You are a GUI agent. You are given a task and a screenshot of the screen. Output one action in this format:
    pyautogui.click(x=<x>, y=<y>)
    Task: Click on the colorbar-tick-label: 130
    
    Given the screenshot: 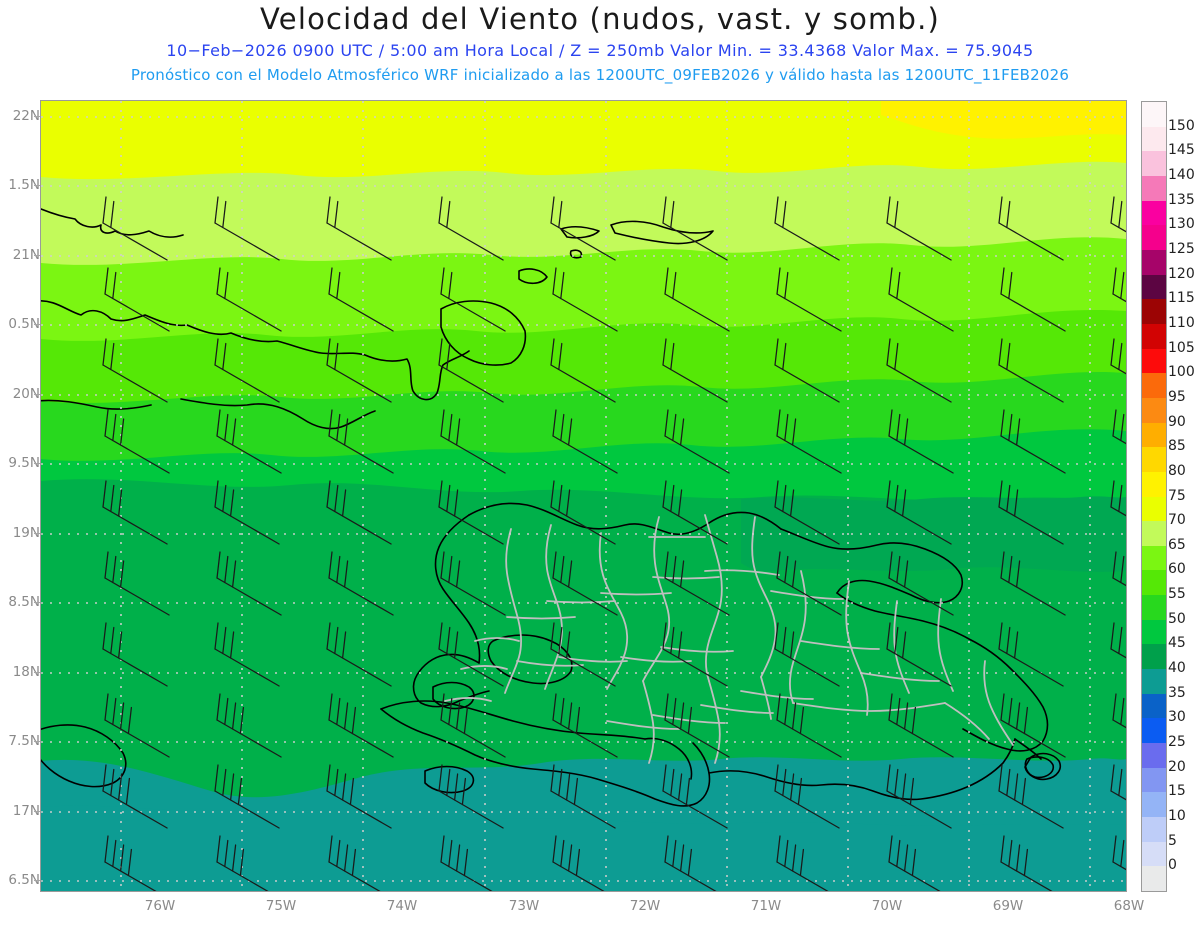 What is the action you would take?
    pyautogui.click(x=1181, y=224)
    